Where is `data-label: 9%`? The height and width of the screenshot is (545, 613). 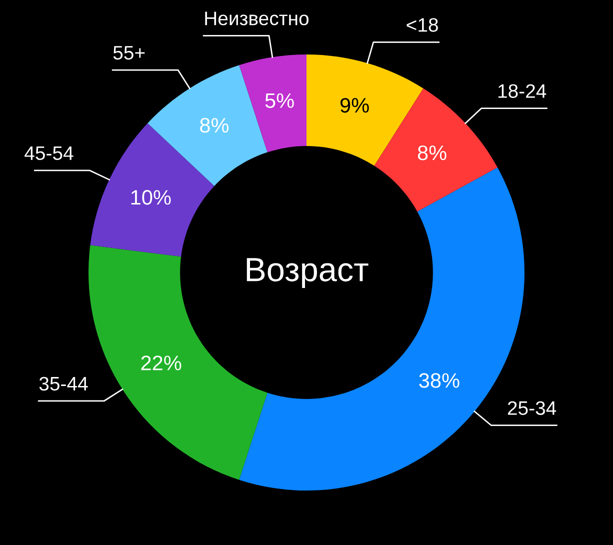
data-label: 9% is located at coordinates (354, 105).